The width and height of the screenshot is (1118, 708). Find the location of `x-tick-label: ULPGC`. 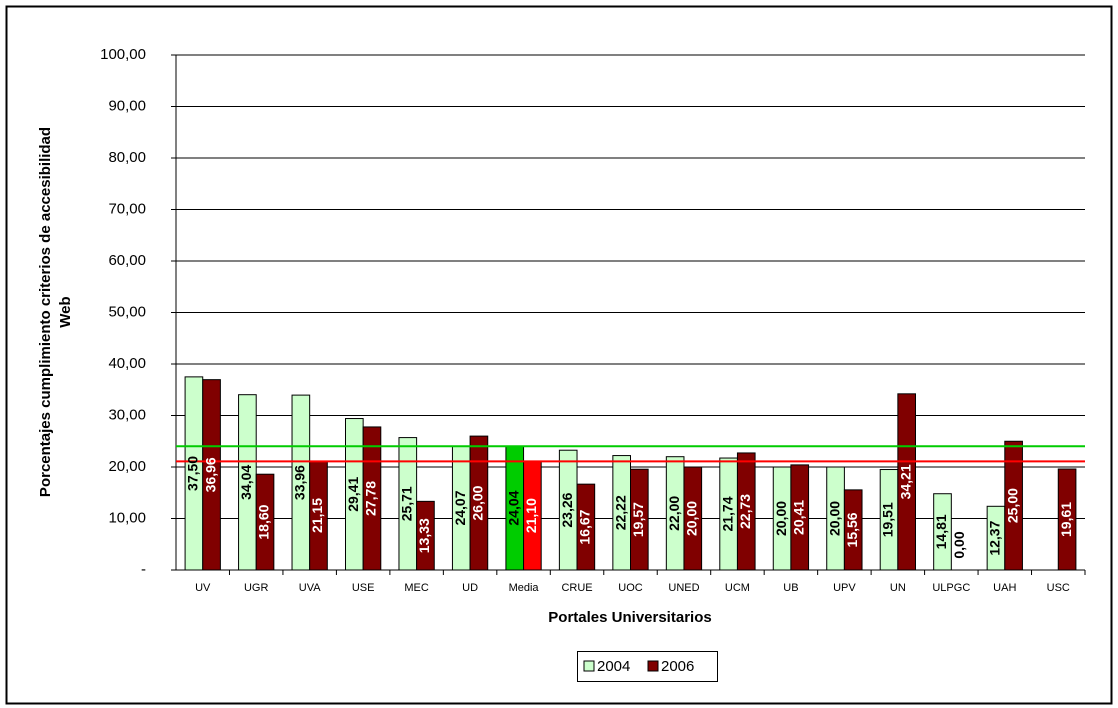

x-tick-label: ULPGC is located at coordinates (951, 588).